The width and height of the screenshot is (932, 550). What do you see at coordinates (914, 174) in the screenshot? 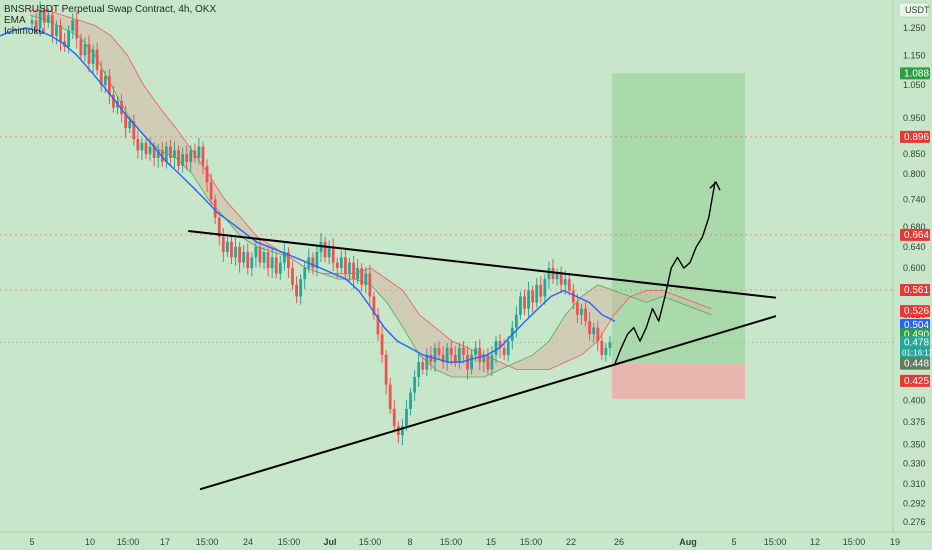
I see `price-tick-label: 0.800` at bounding box center [914, 174].